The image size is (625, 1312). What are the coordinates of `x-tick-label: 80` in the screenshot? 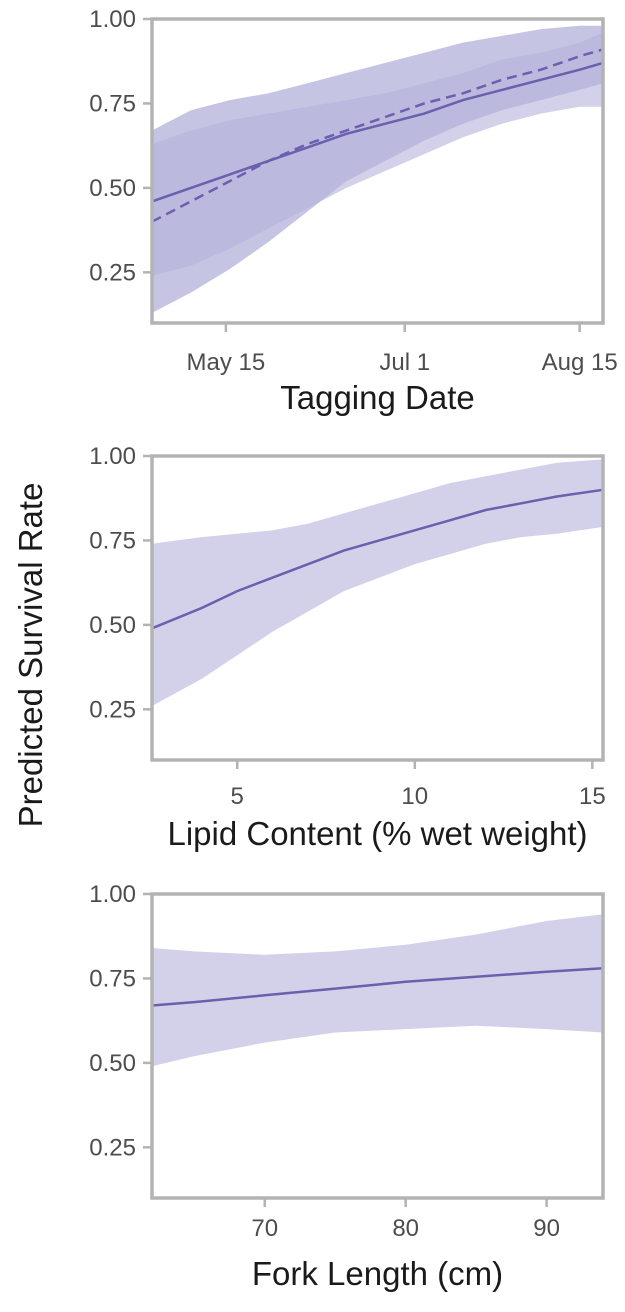 It's located at (405, 1228).